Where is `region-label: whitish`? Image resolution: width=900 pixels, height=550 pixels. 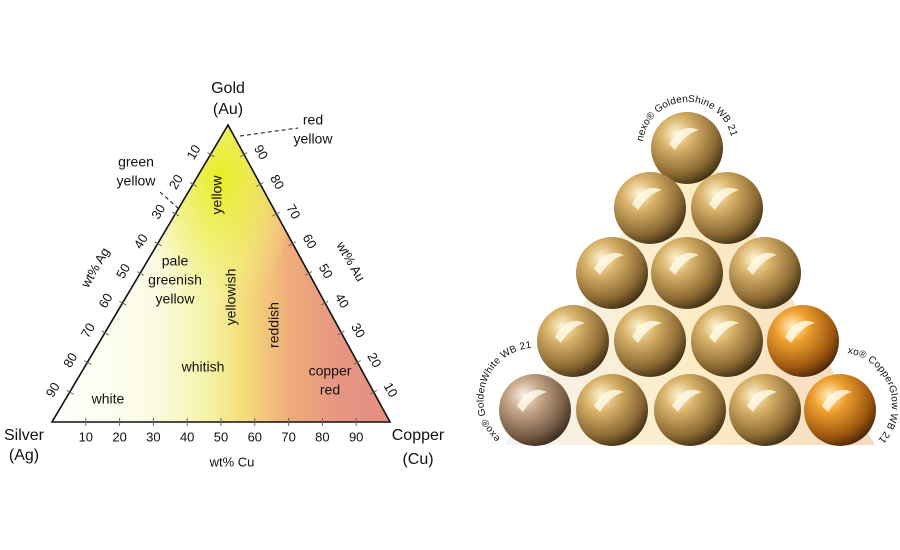 region-label: whitish is located at coordinates (203, 367).